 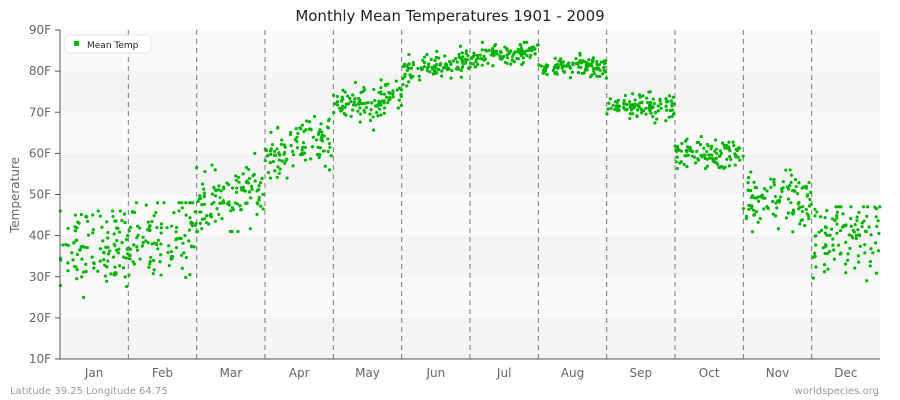 I want to click on footer-site: worldspecies.org, so click(x=837, y=391).